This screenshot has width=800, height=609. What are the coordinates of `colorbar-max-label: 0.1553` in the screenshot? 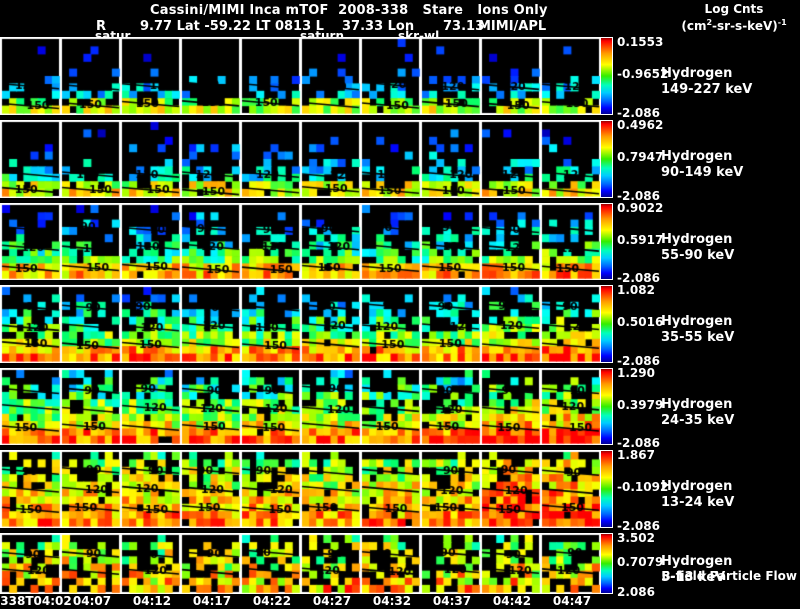 It's located at (640, 42).